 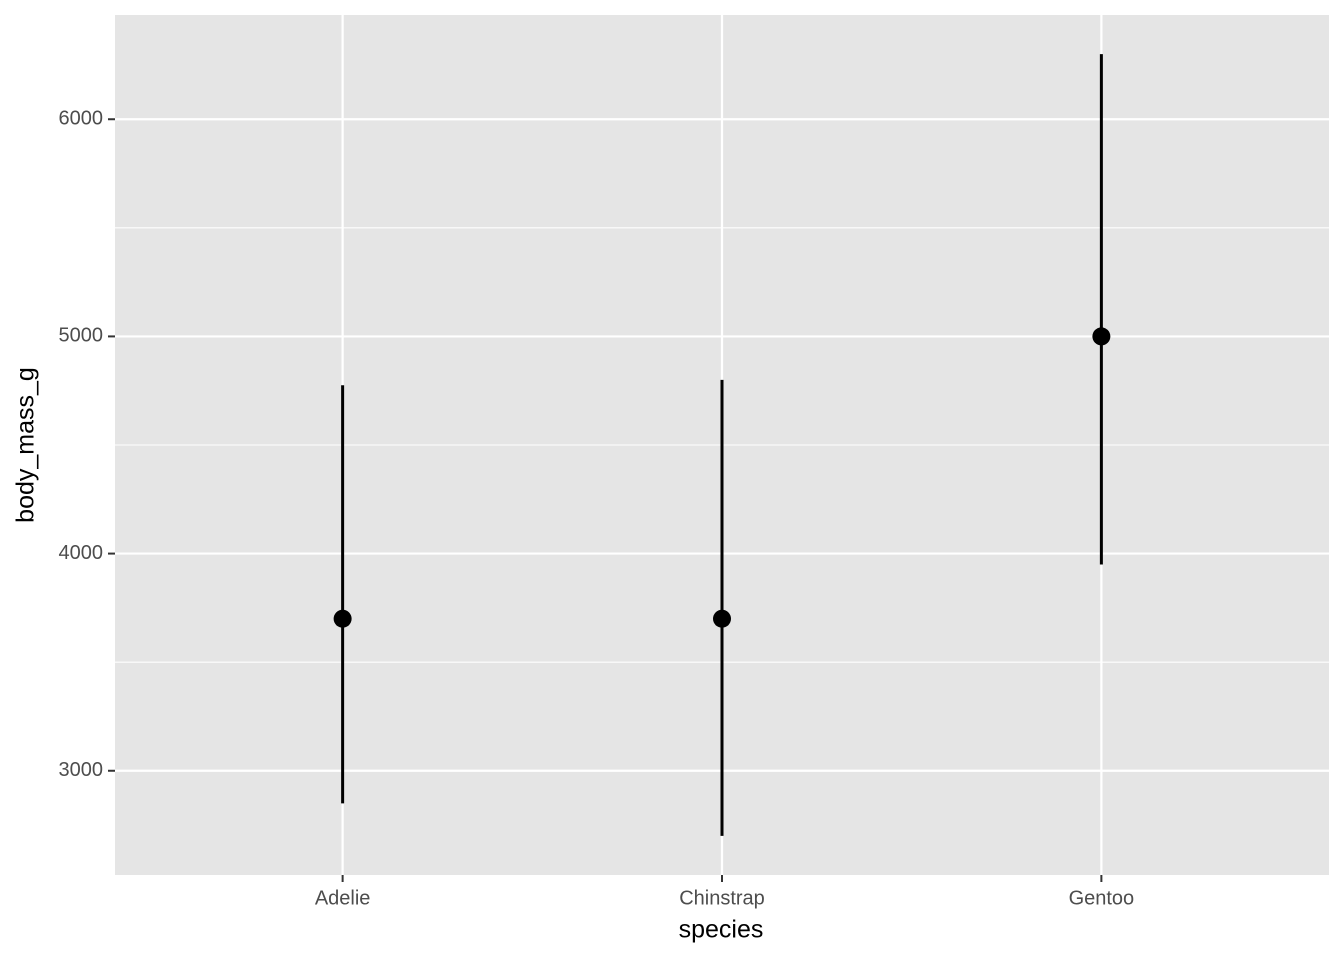 What do you see at coordinates (81, 553) in the screenshot?
I see `y-tick-label: 4000` at bounding box center [81, 553].